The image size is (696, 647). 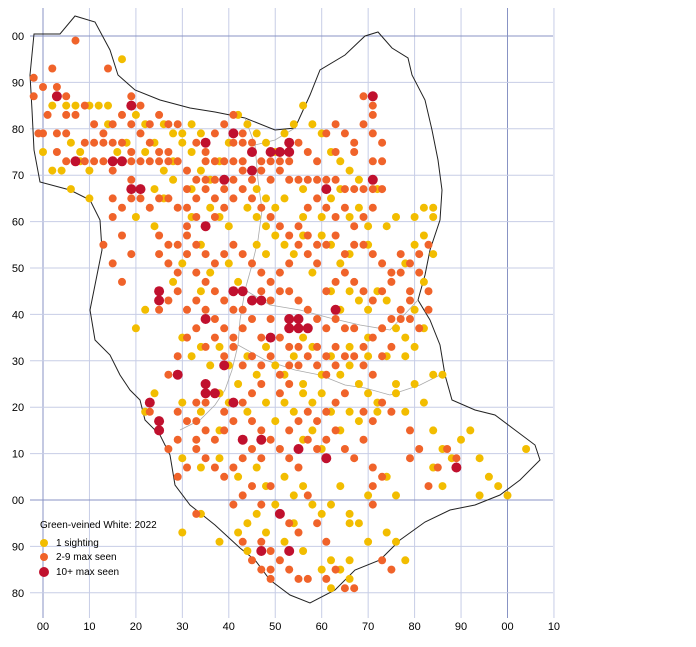 What do you see at coordinates (98, 525) in the screenshot?
I see `map-title: Green-veined White: 2022` at bounding box center [98, 525].